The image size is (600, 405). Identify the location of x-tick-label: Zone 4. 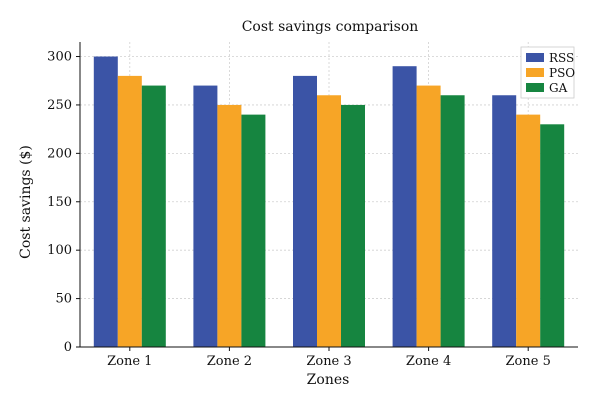
(428, 361).